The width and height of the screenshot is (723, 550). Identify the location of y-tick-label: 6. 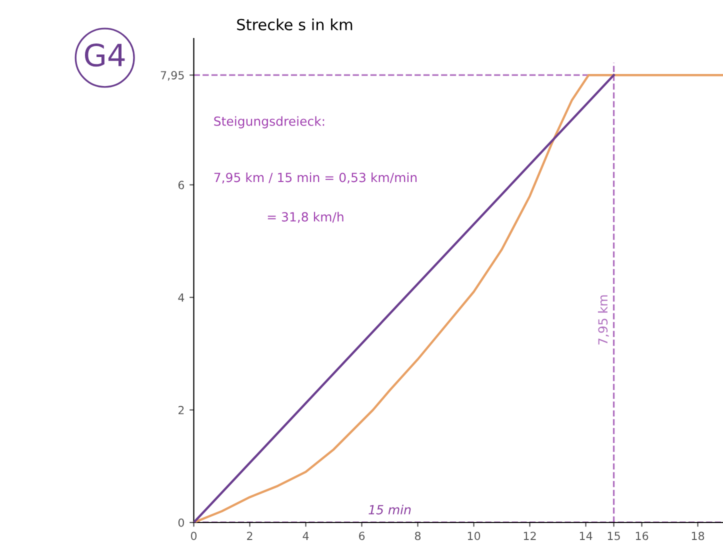
(181, 185).